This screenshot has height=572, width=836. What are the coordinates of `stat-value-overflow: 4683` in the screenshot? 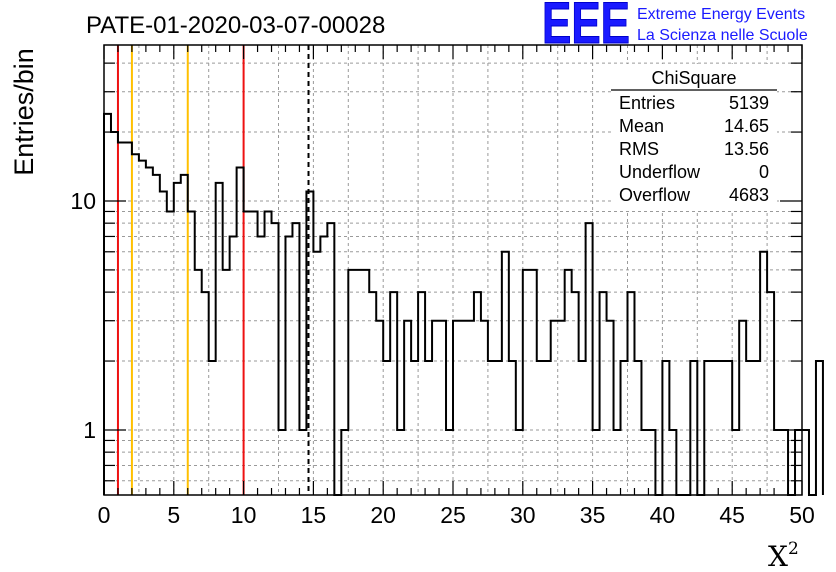 It's located at (749, 195).